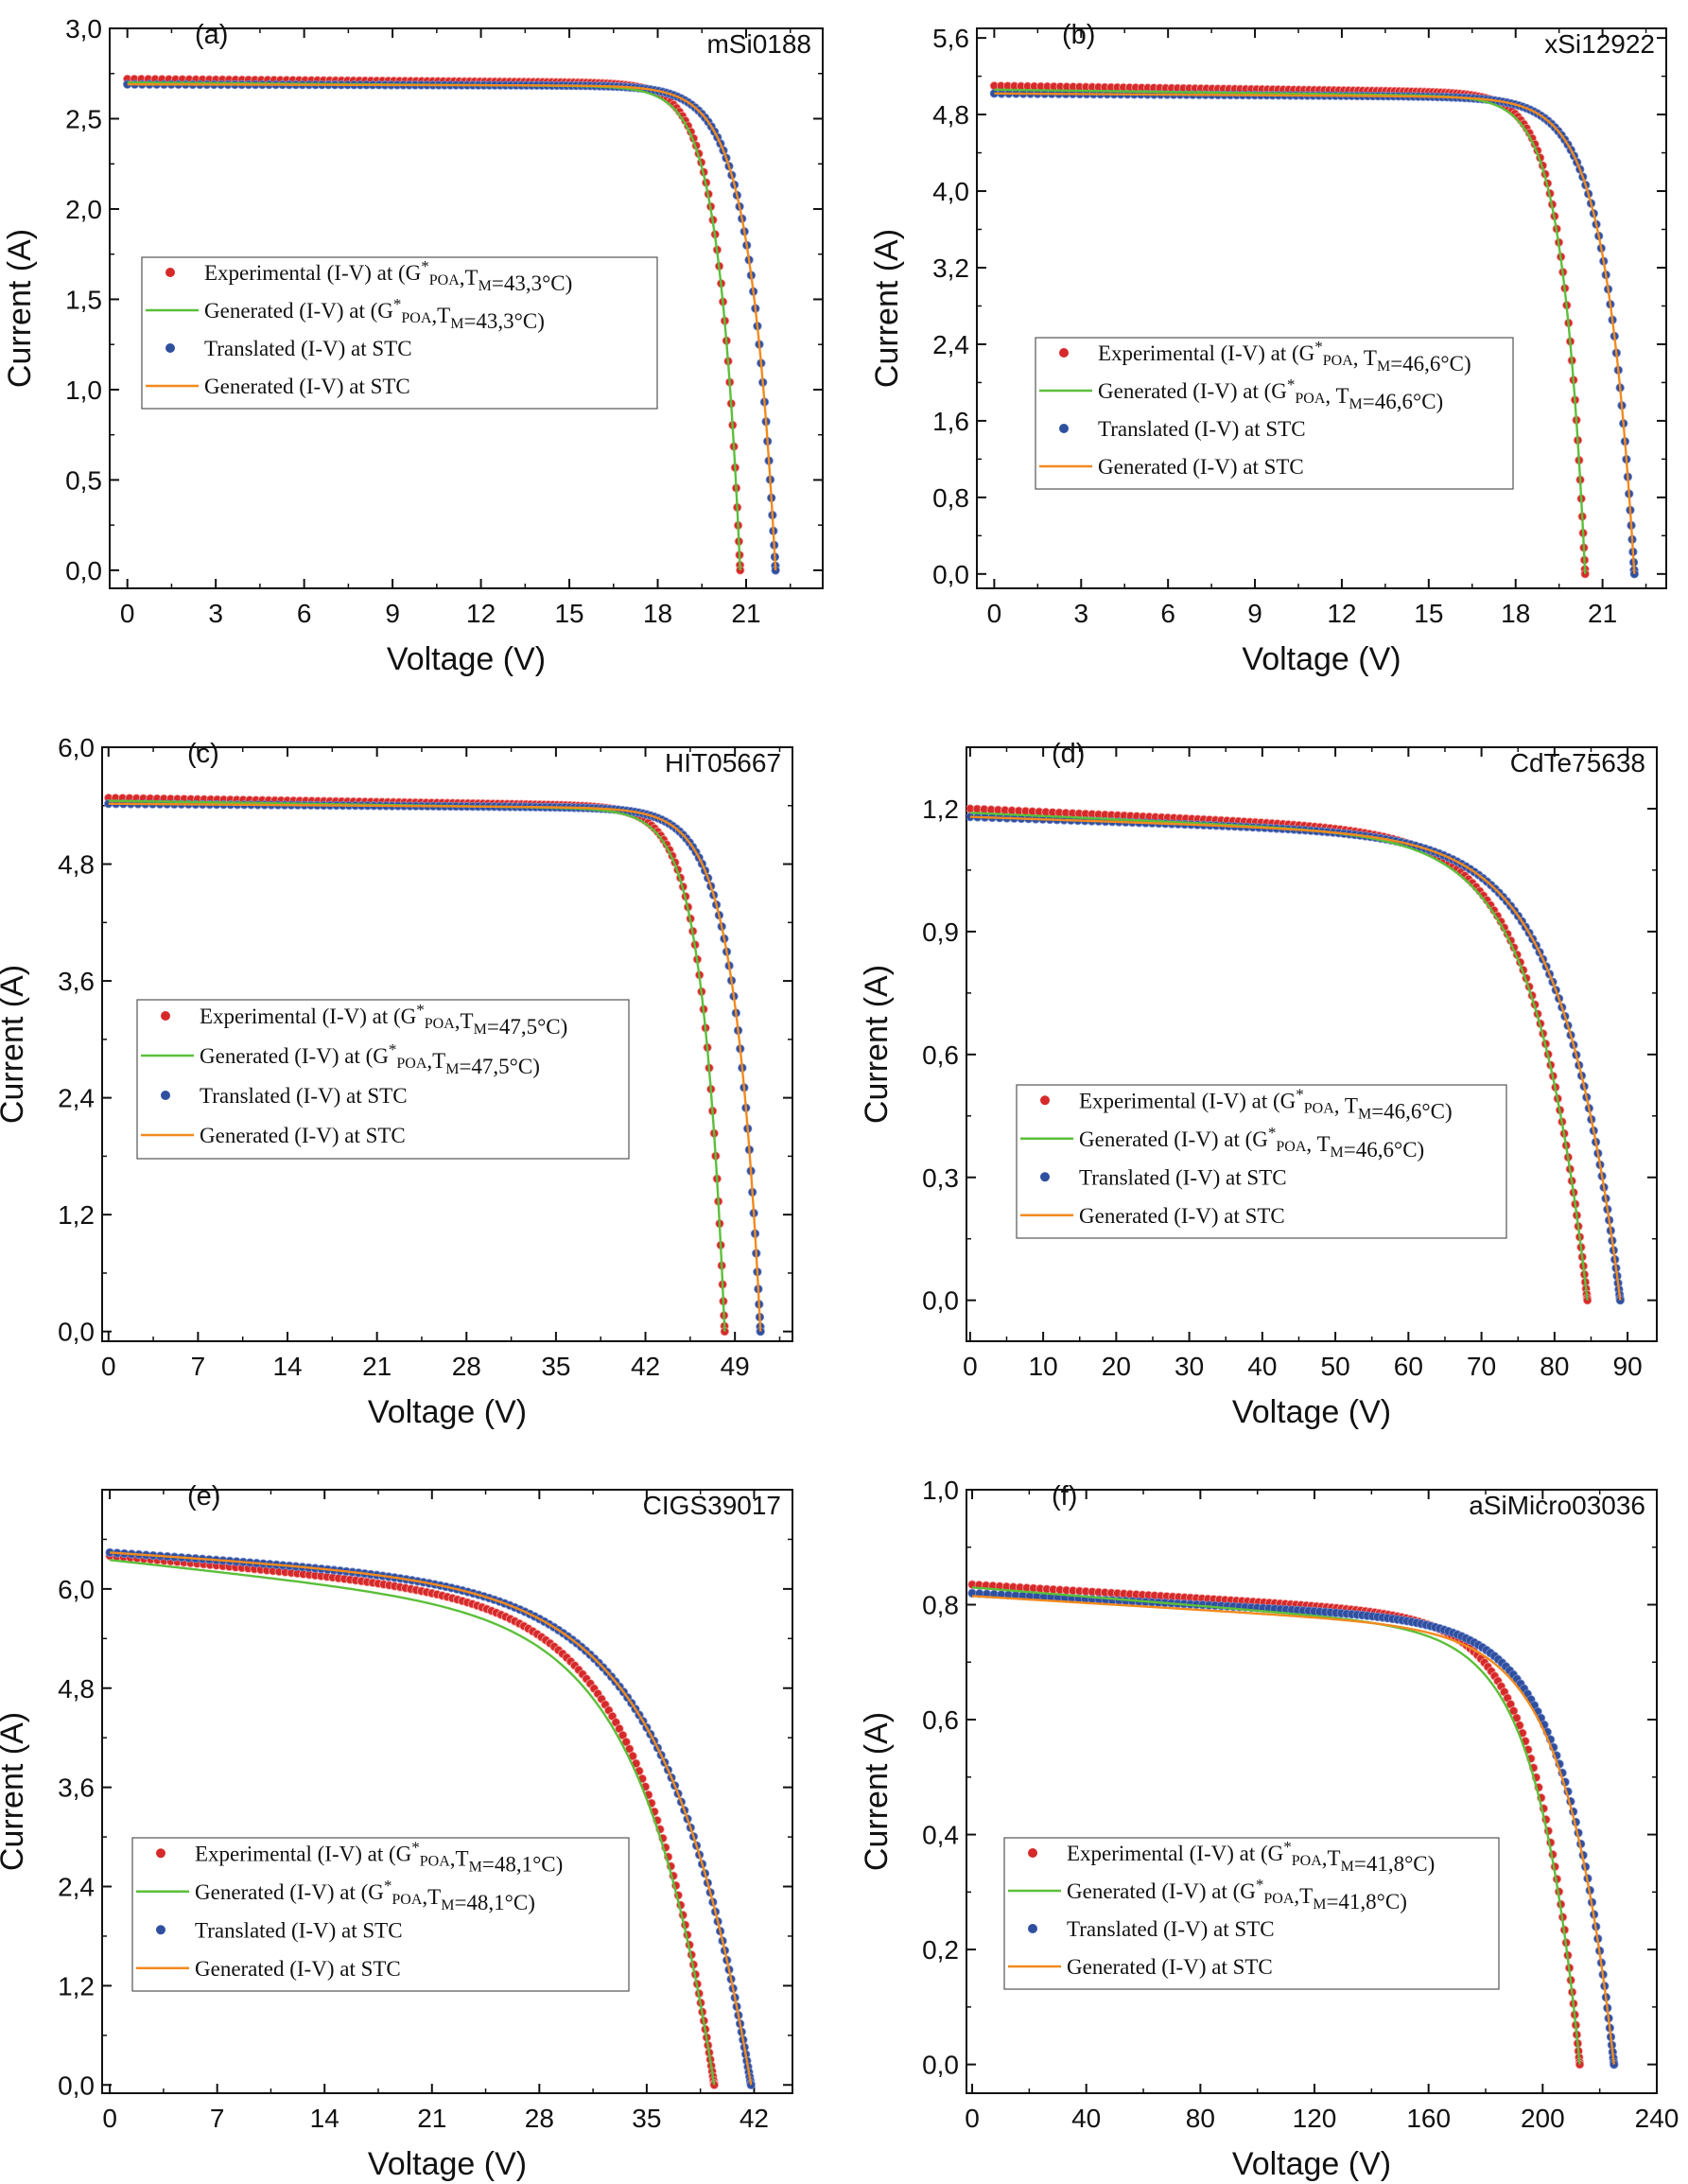 The height and width of the screenshot is (2184, 1688). I want to click on y-tick-label: 4,0, so click(950, 192).